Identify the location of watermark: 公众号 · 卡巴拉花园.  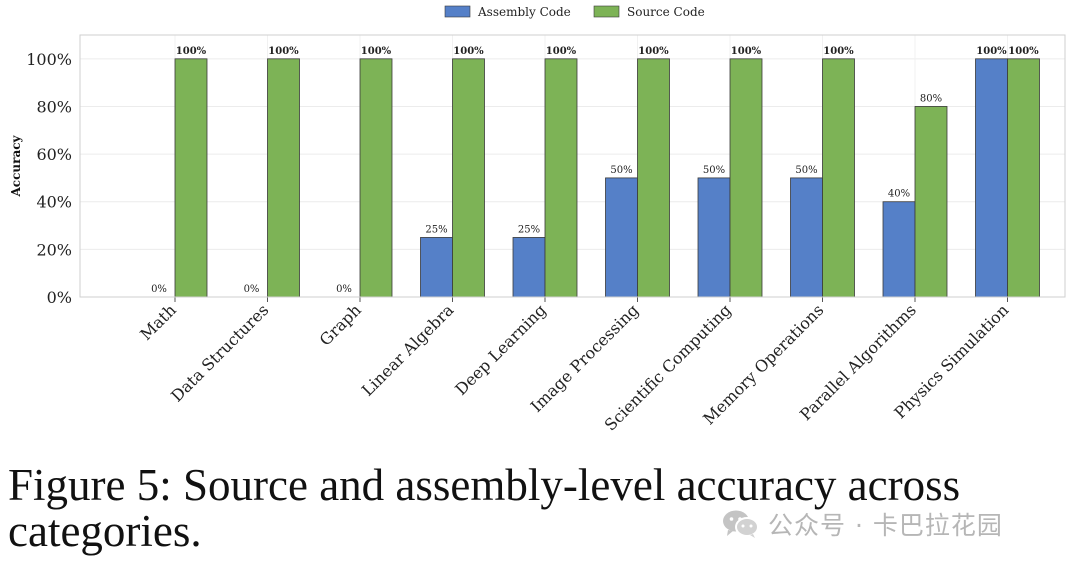
(862, 524).